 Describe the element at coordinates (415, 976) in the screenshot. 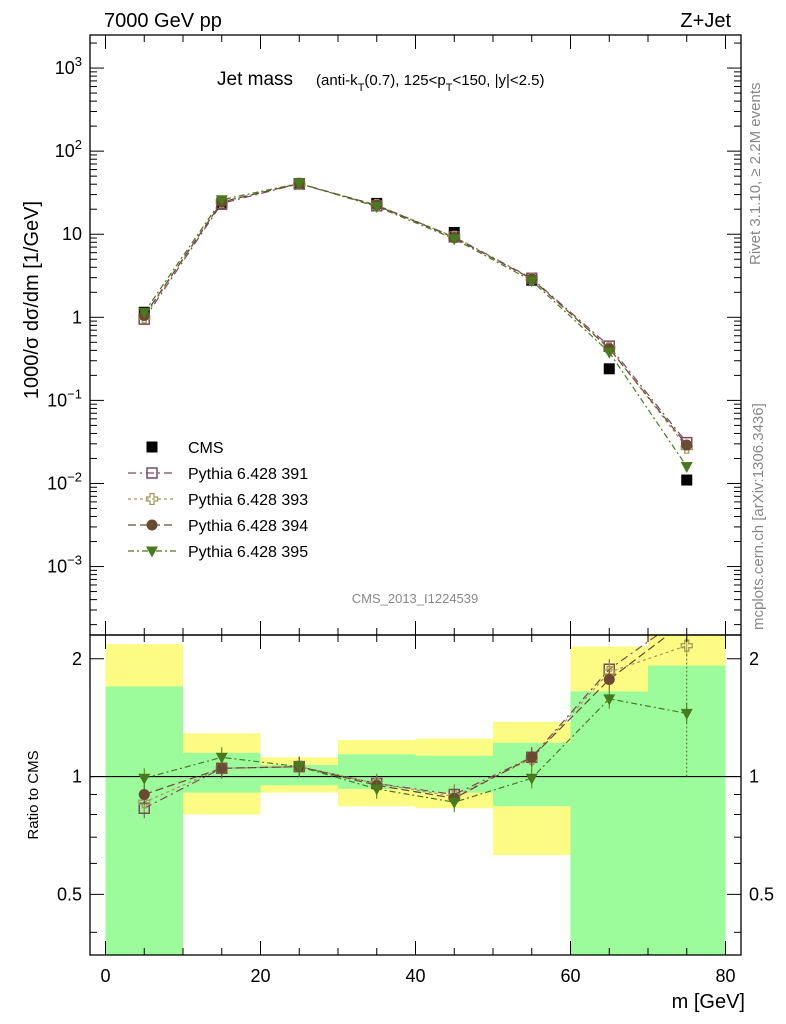

I see `x-tick-label: 40` at that location.